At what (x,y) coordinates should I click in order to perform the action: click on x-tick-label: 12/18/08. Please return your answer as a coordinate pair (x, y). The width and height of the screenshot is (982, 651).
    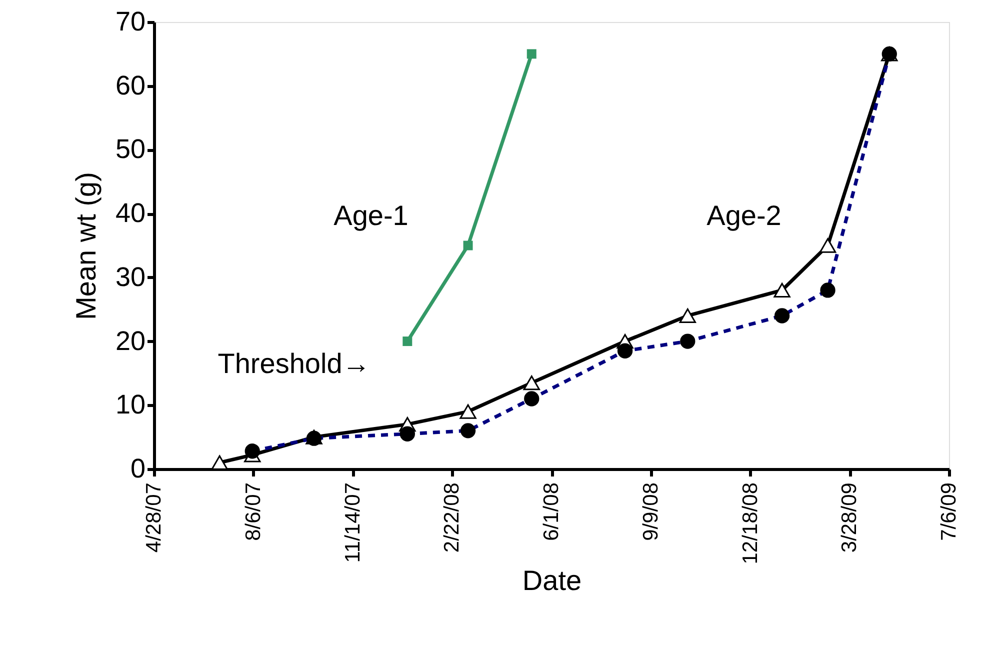
    Looking at the image, I should click on (750, 523).